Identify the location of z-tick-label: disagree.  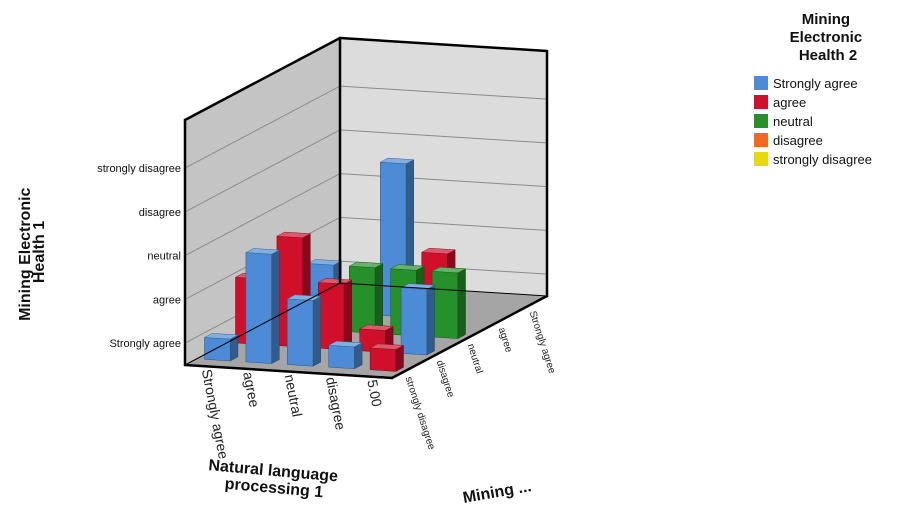
(445, 379).